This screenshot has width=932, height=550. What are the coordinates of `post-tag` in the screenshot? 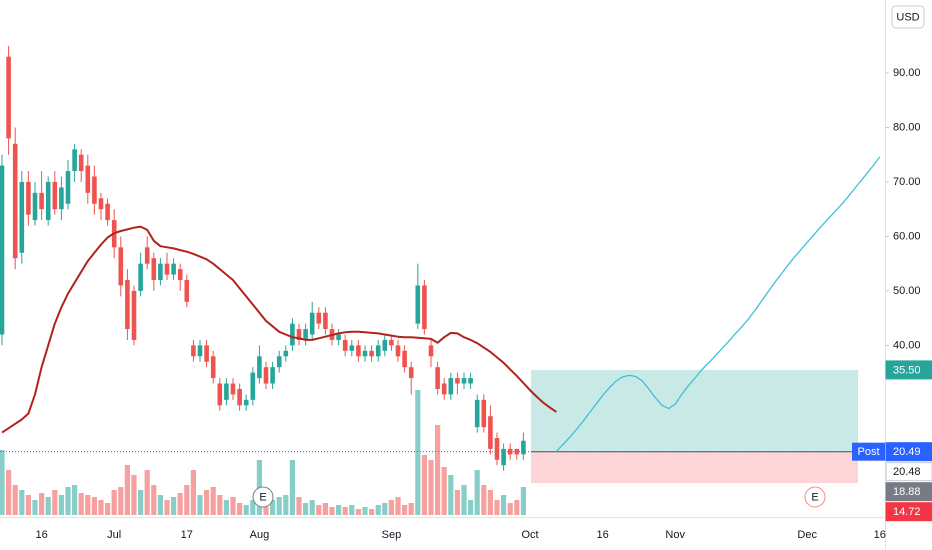 It's located at (868, 451).